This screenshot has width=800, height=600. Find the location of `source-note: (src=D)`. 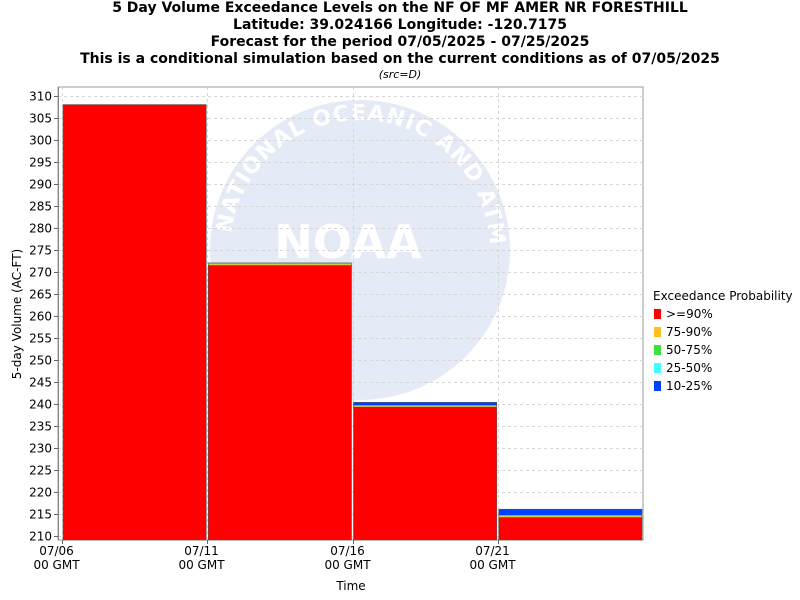

source-note: (src=D) is located at coordinates (400, 74).